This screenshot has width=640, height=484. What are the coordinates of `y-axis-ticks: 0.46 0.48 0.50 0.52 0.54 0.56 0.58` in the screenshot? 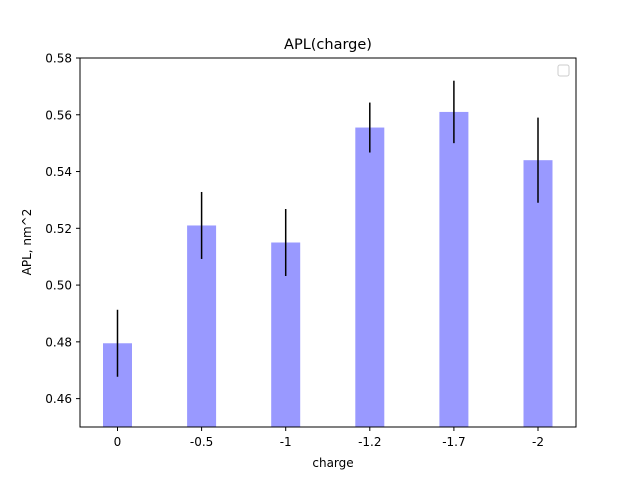 It's located at (62, 229).